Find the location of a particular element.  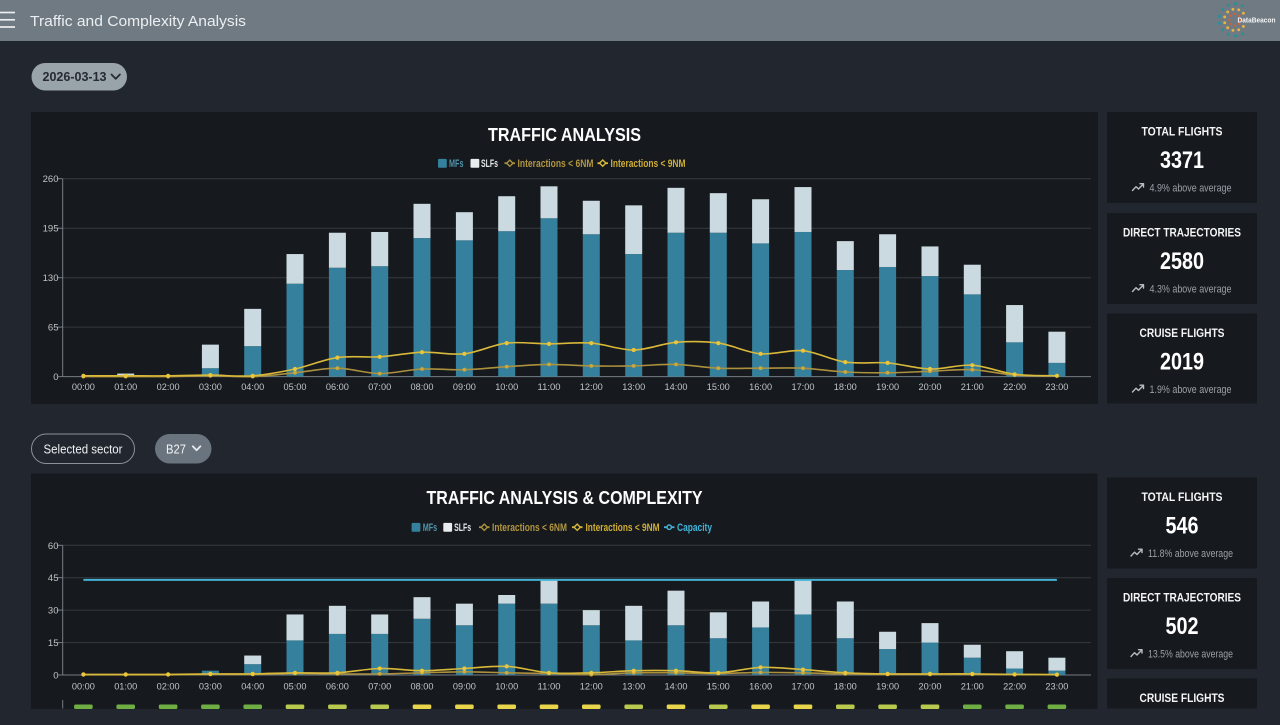

svg-text: 2580 is located at coordinates (1182, 261).